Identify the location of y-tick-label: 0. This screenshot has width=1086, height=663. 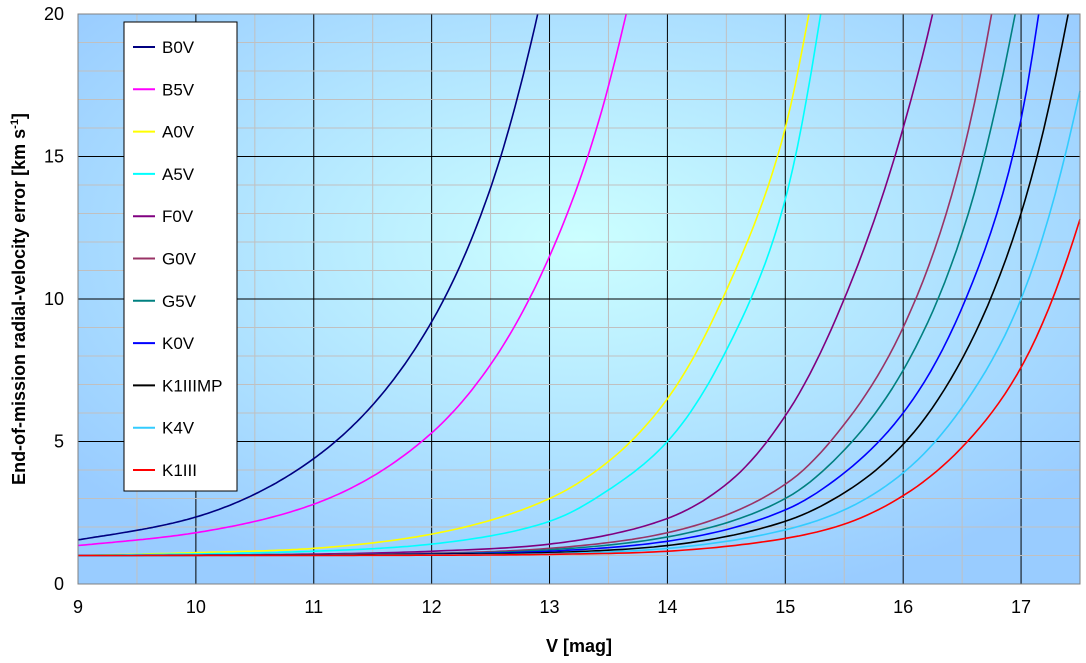
(59, 584).